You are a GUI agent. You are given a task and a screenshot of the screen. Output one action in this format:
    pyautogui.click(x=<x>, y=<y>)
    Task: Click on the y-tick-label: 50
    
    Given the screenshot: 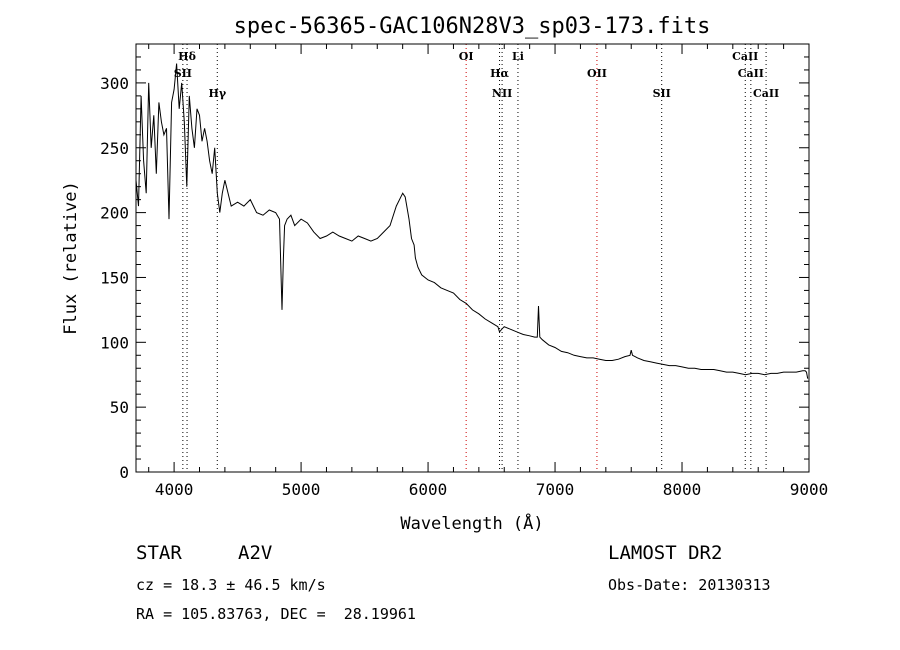 What is the action you would take?
    pyautogui.click(x=119, y=407)
    